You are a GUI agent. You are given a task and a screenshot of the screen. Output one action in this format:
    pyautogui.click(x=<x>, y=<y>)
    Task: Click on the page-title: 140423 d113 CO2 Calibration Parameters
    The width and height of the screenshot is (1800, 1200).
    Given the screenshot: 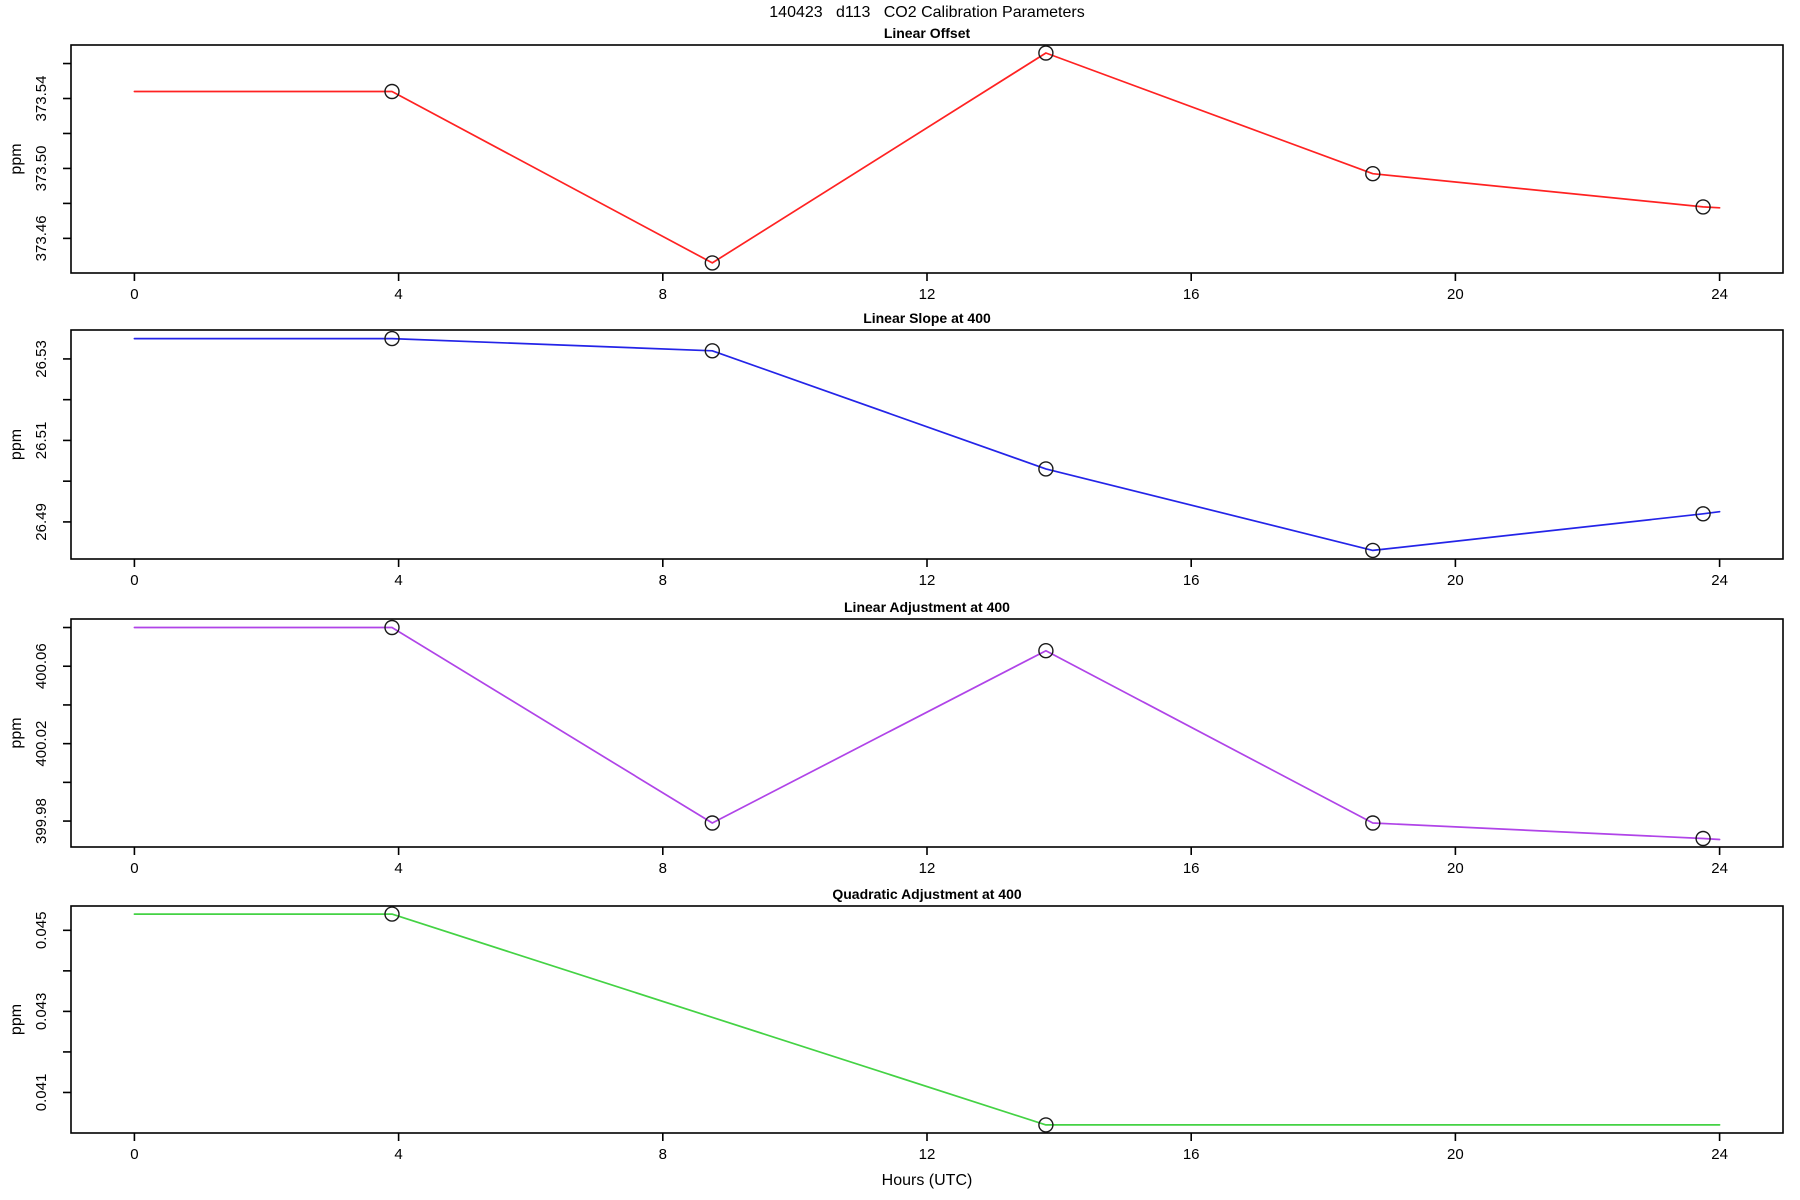 What is the action you would take?
    pyautogui.click(x=927, y=12)
    